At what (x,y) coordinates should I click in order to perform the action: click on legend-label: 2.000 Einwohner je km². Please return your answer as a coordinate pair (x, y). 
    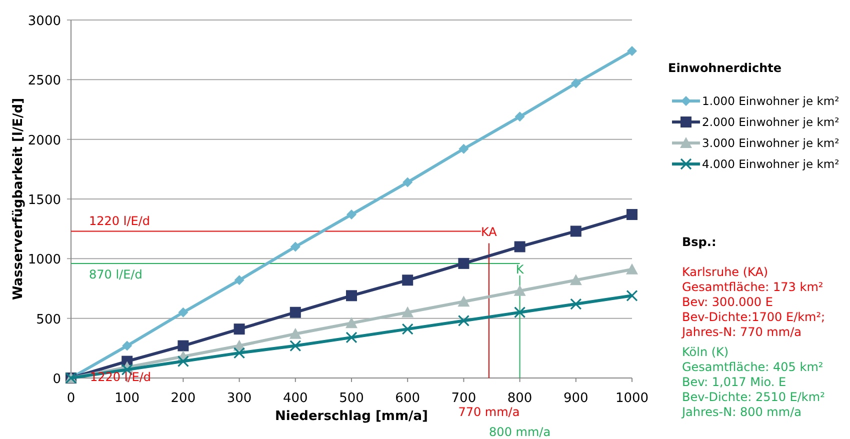
    Looking at the image, I should click on (771, 122).